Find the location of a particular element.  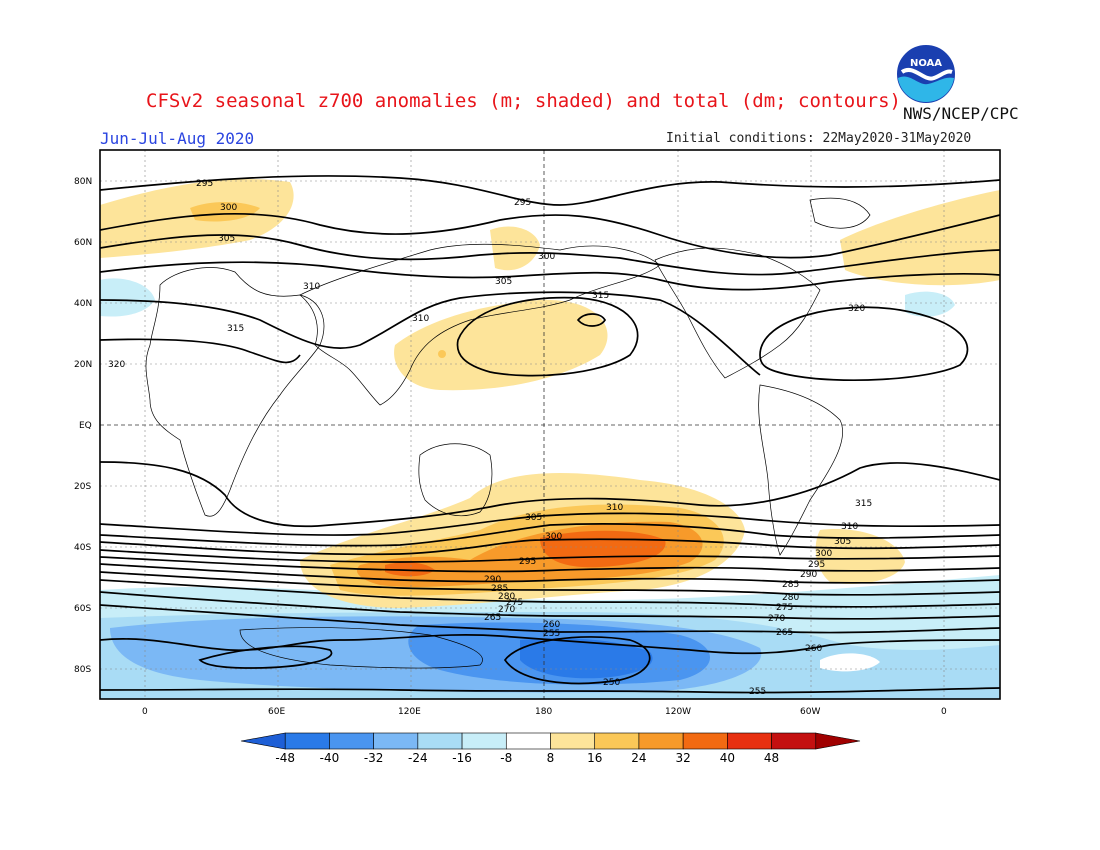

org-label: NWS/NCEP/CPC is located at coordinates (961, 113).